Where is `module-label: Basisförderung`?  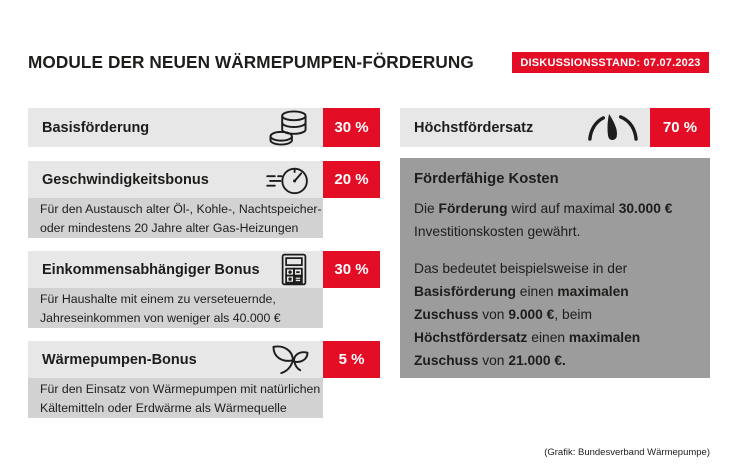
module-label: Basisförderung is located at coordinates (96, 127).